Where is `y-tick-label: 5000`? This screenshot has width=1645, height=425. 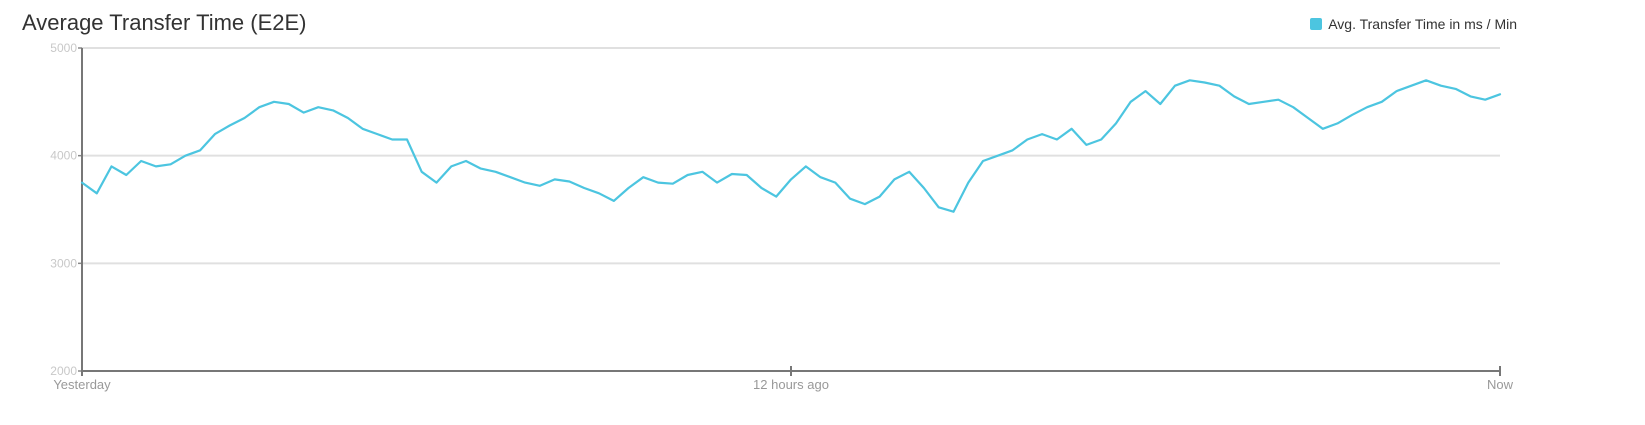 y-tick-label: 5000 is located at coordinates (63, 48).